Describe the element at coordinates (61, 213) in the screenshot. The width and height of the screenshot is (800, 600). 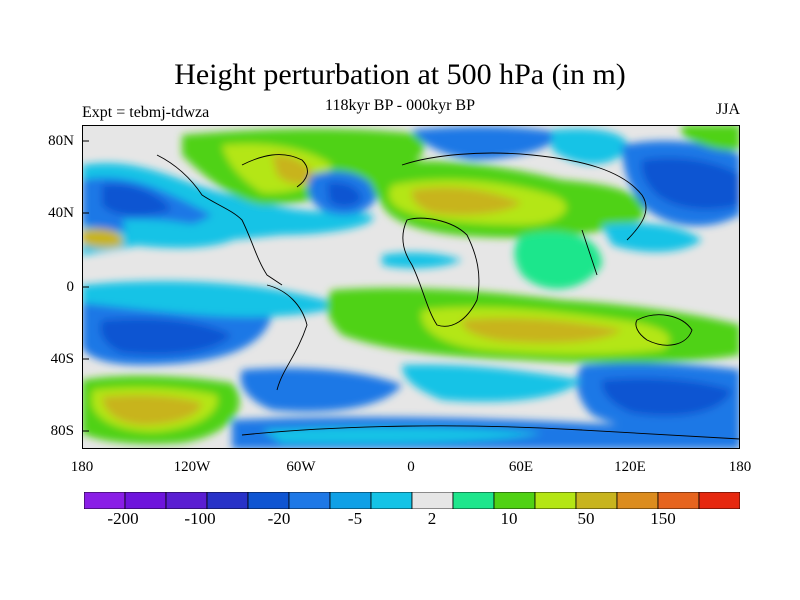
I see `lat-label: 40N` at that location.